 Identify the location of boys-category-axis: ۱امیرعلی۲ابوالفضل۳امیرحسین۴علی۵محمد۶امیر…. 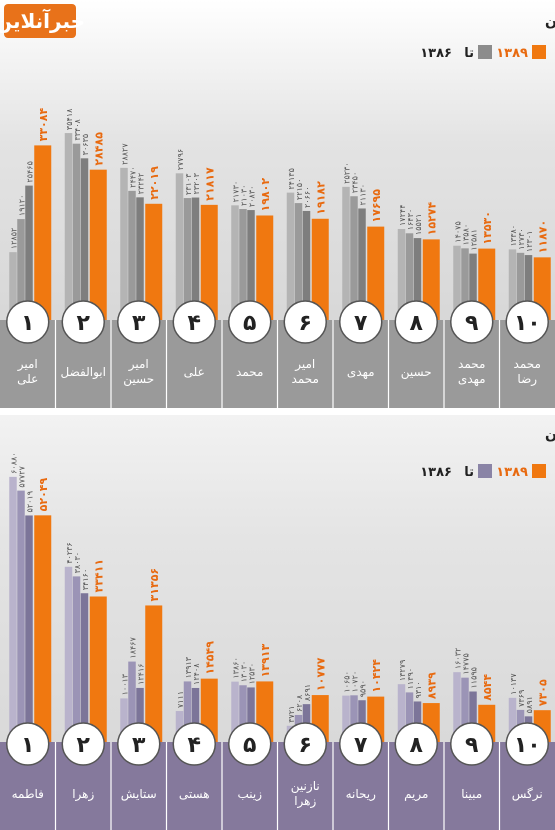
(277, 354).